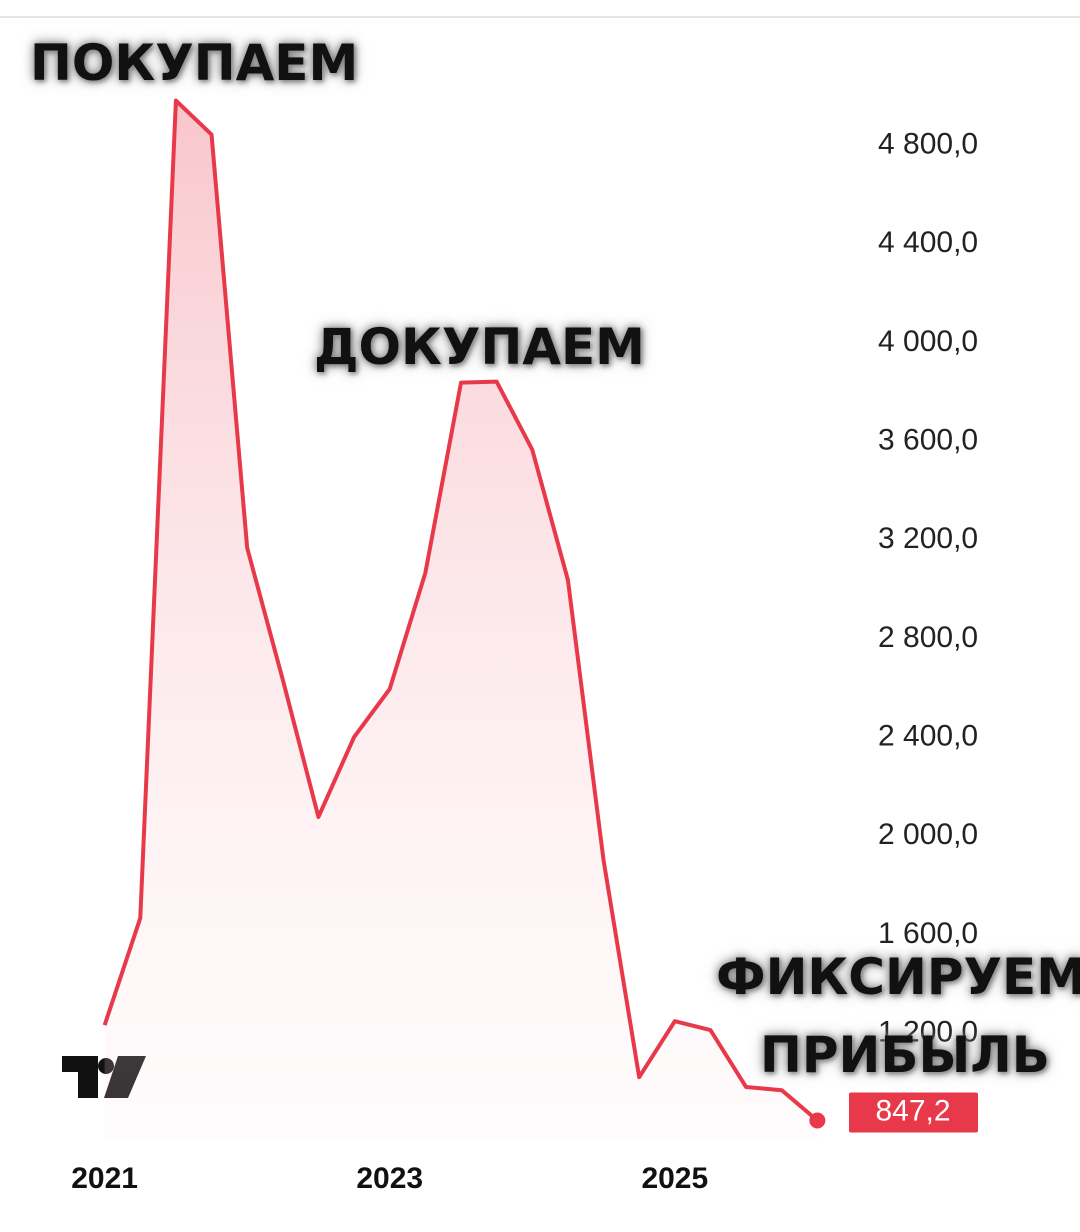 This screenshot has height=1232, width=1080. What do you see at coordinates (928, 834) in the screenshot?
I see `y-tick-label: 2 000,0` at bounding box center [928, 834].